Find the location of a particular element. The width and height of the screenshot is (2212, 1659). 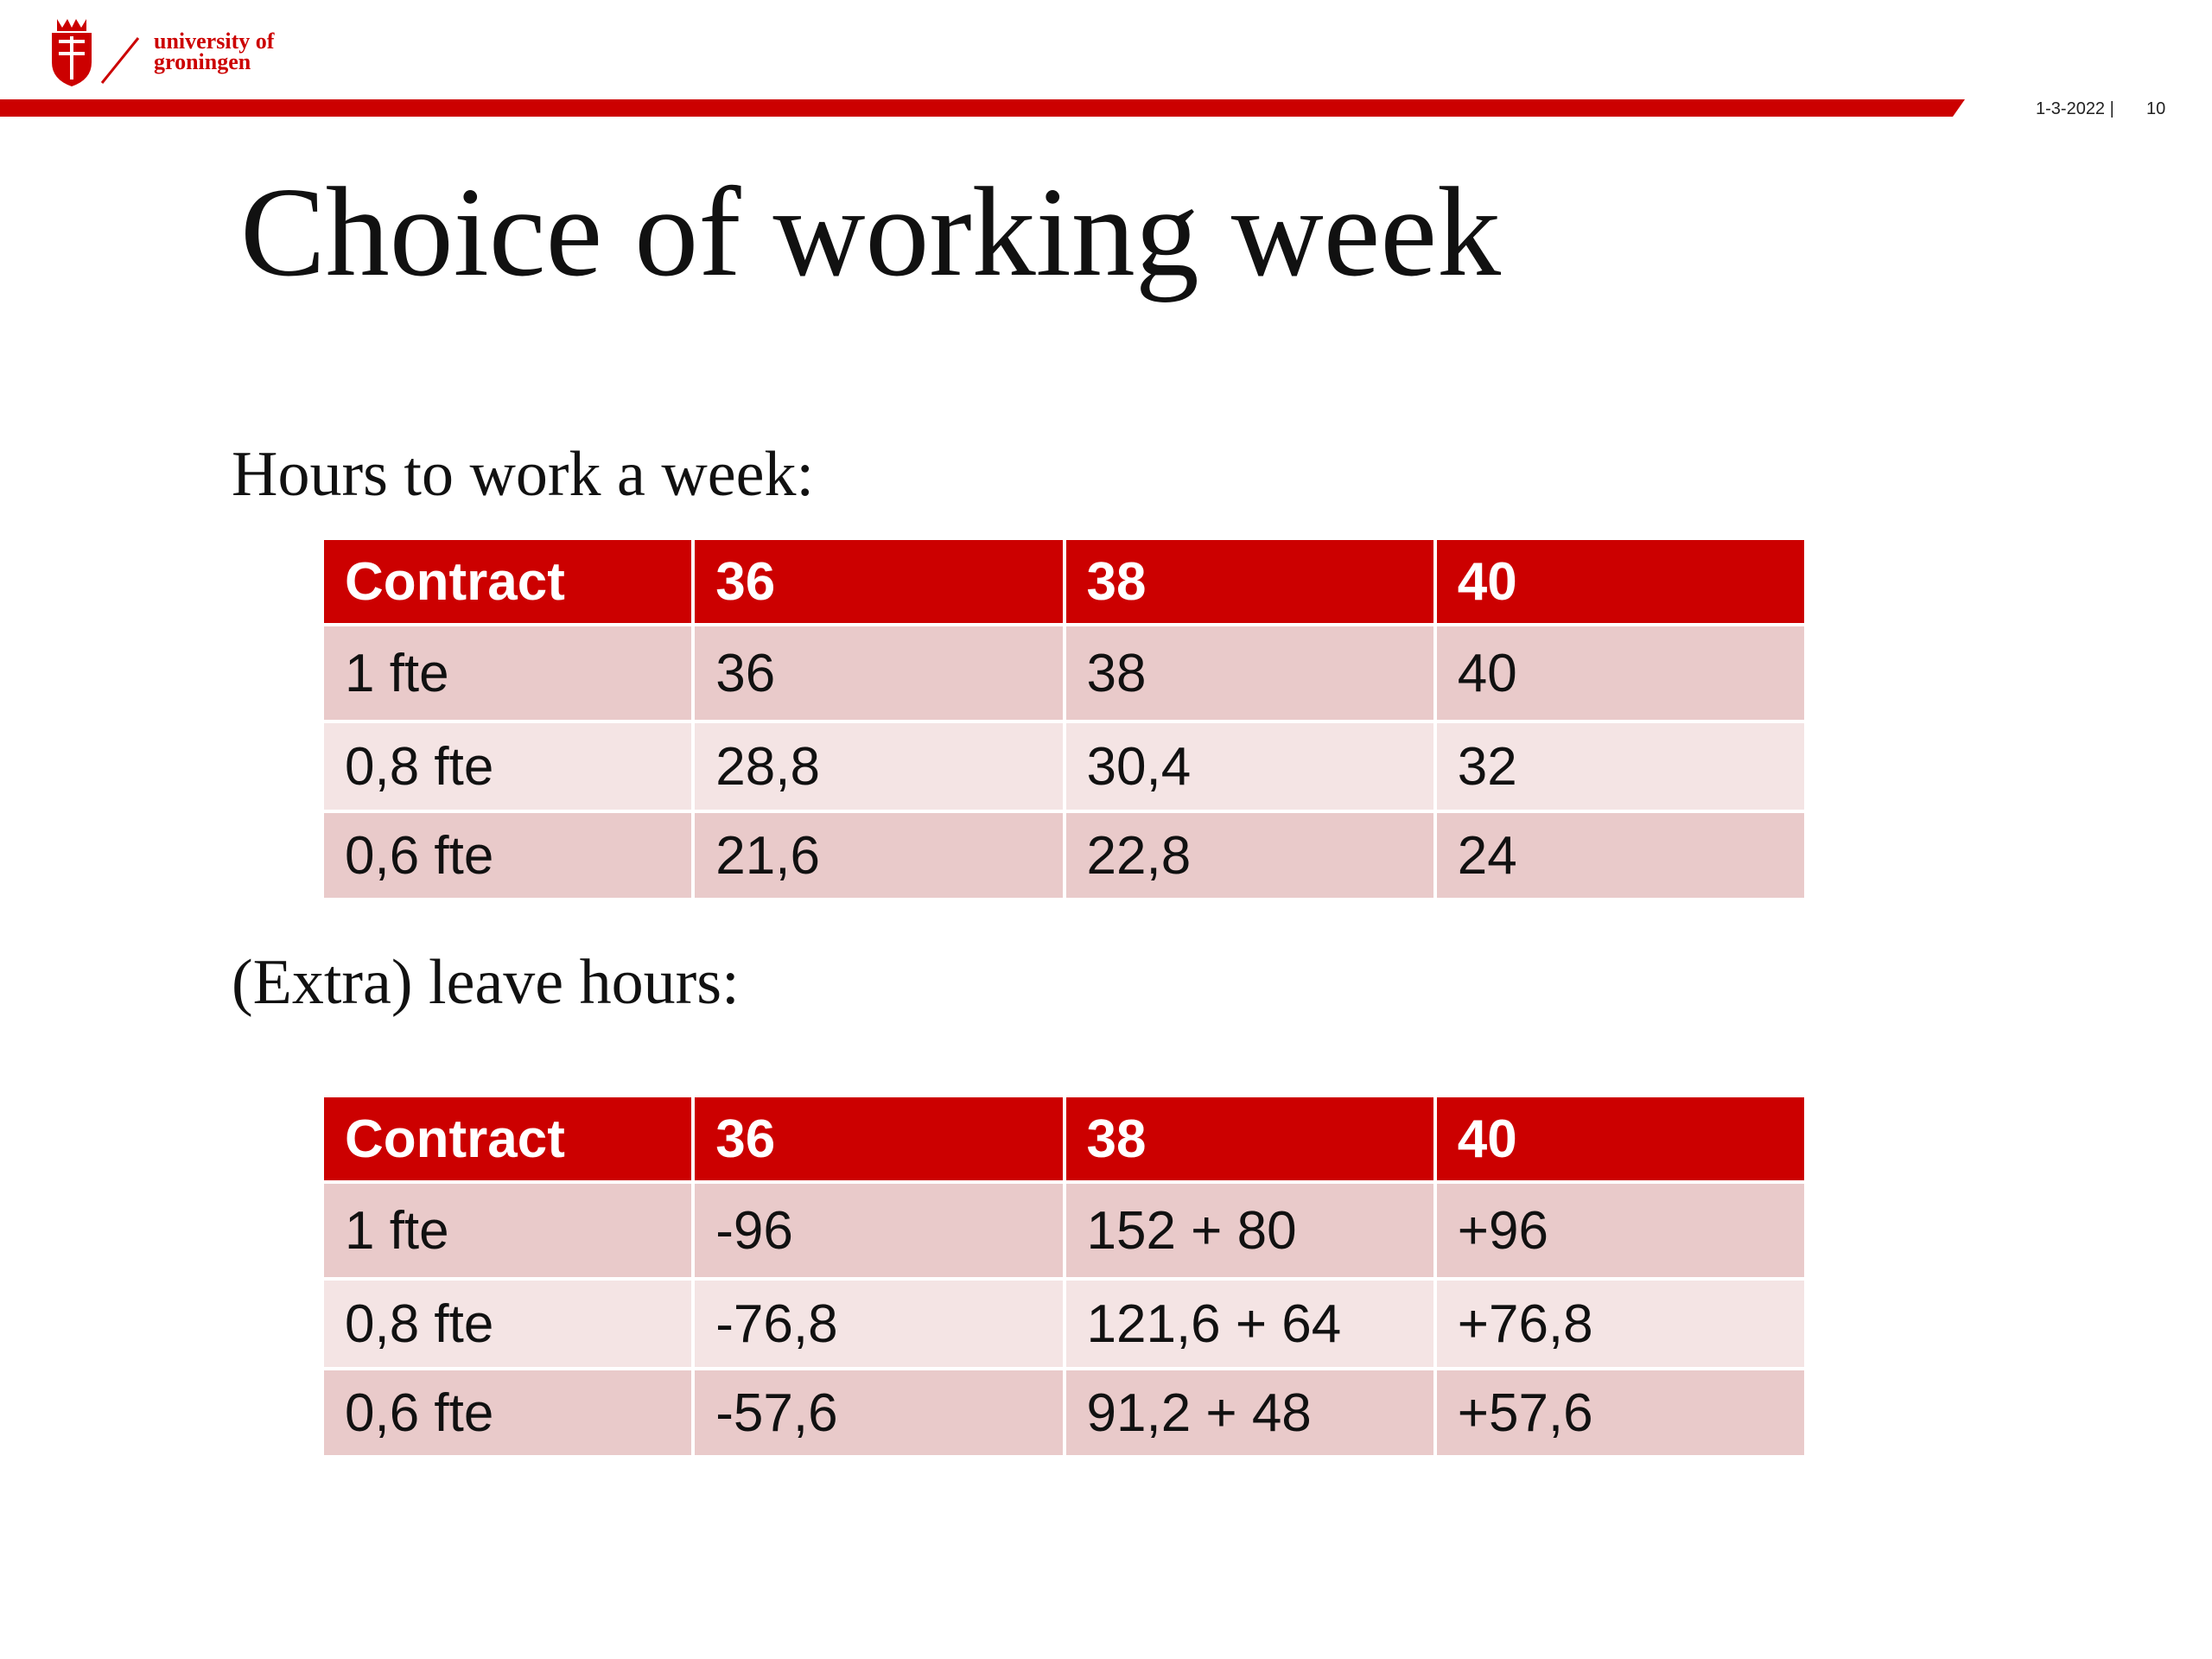

row: 1 fte 36 38 40 is located at coordinates (1064, 673).